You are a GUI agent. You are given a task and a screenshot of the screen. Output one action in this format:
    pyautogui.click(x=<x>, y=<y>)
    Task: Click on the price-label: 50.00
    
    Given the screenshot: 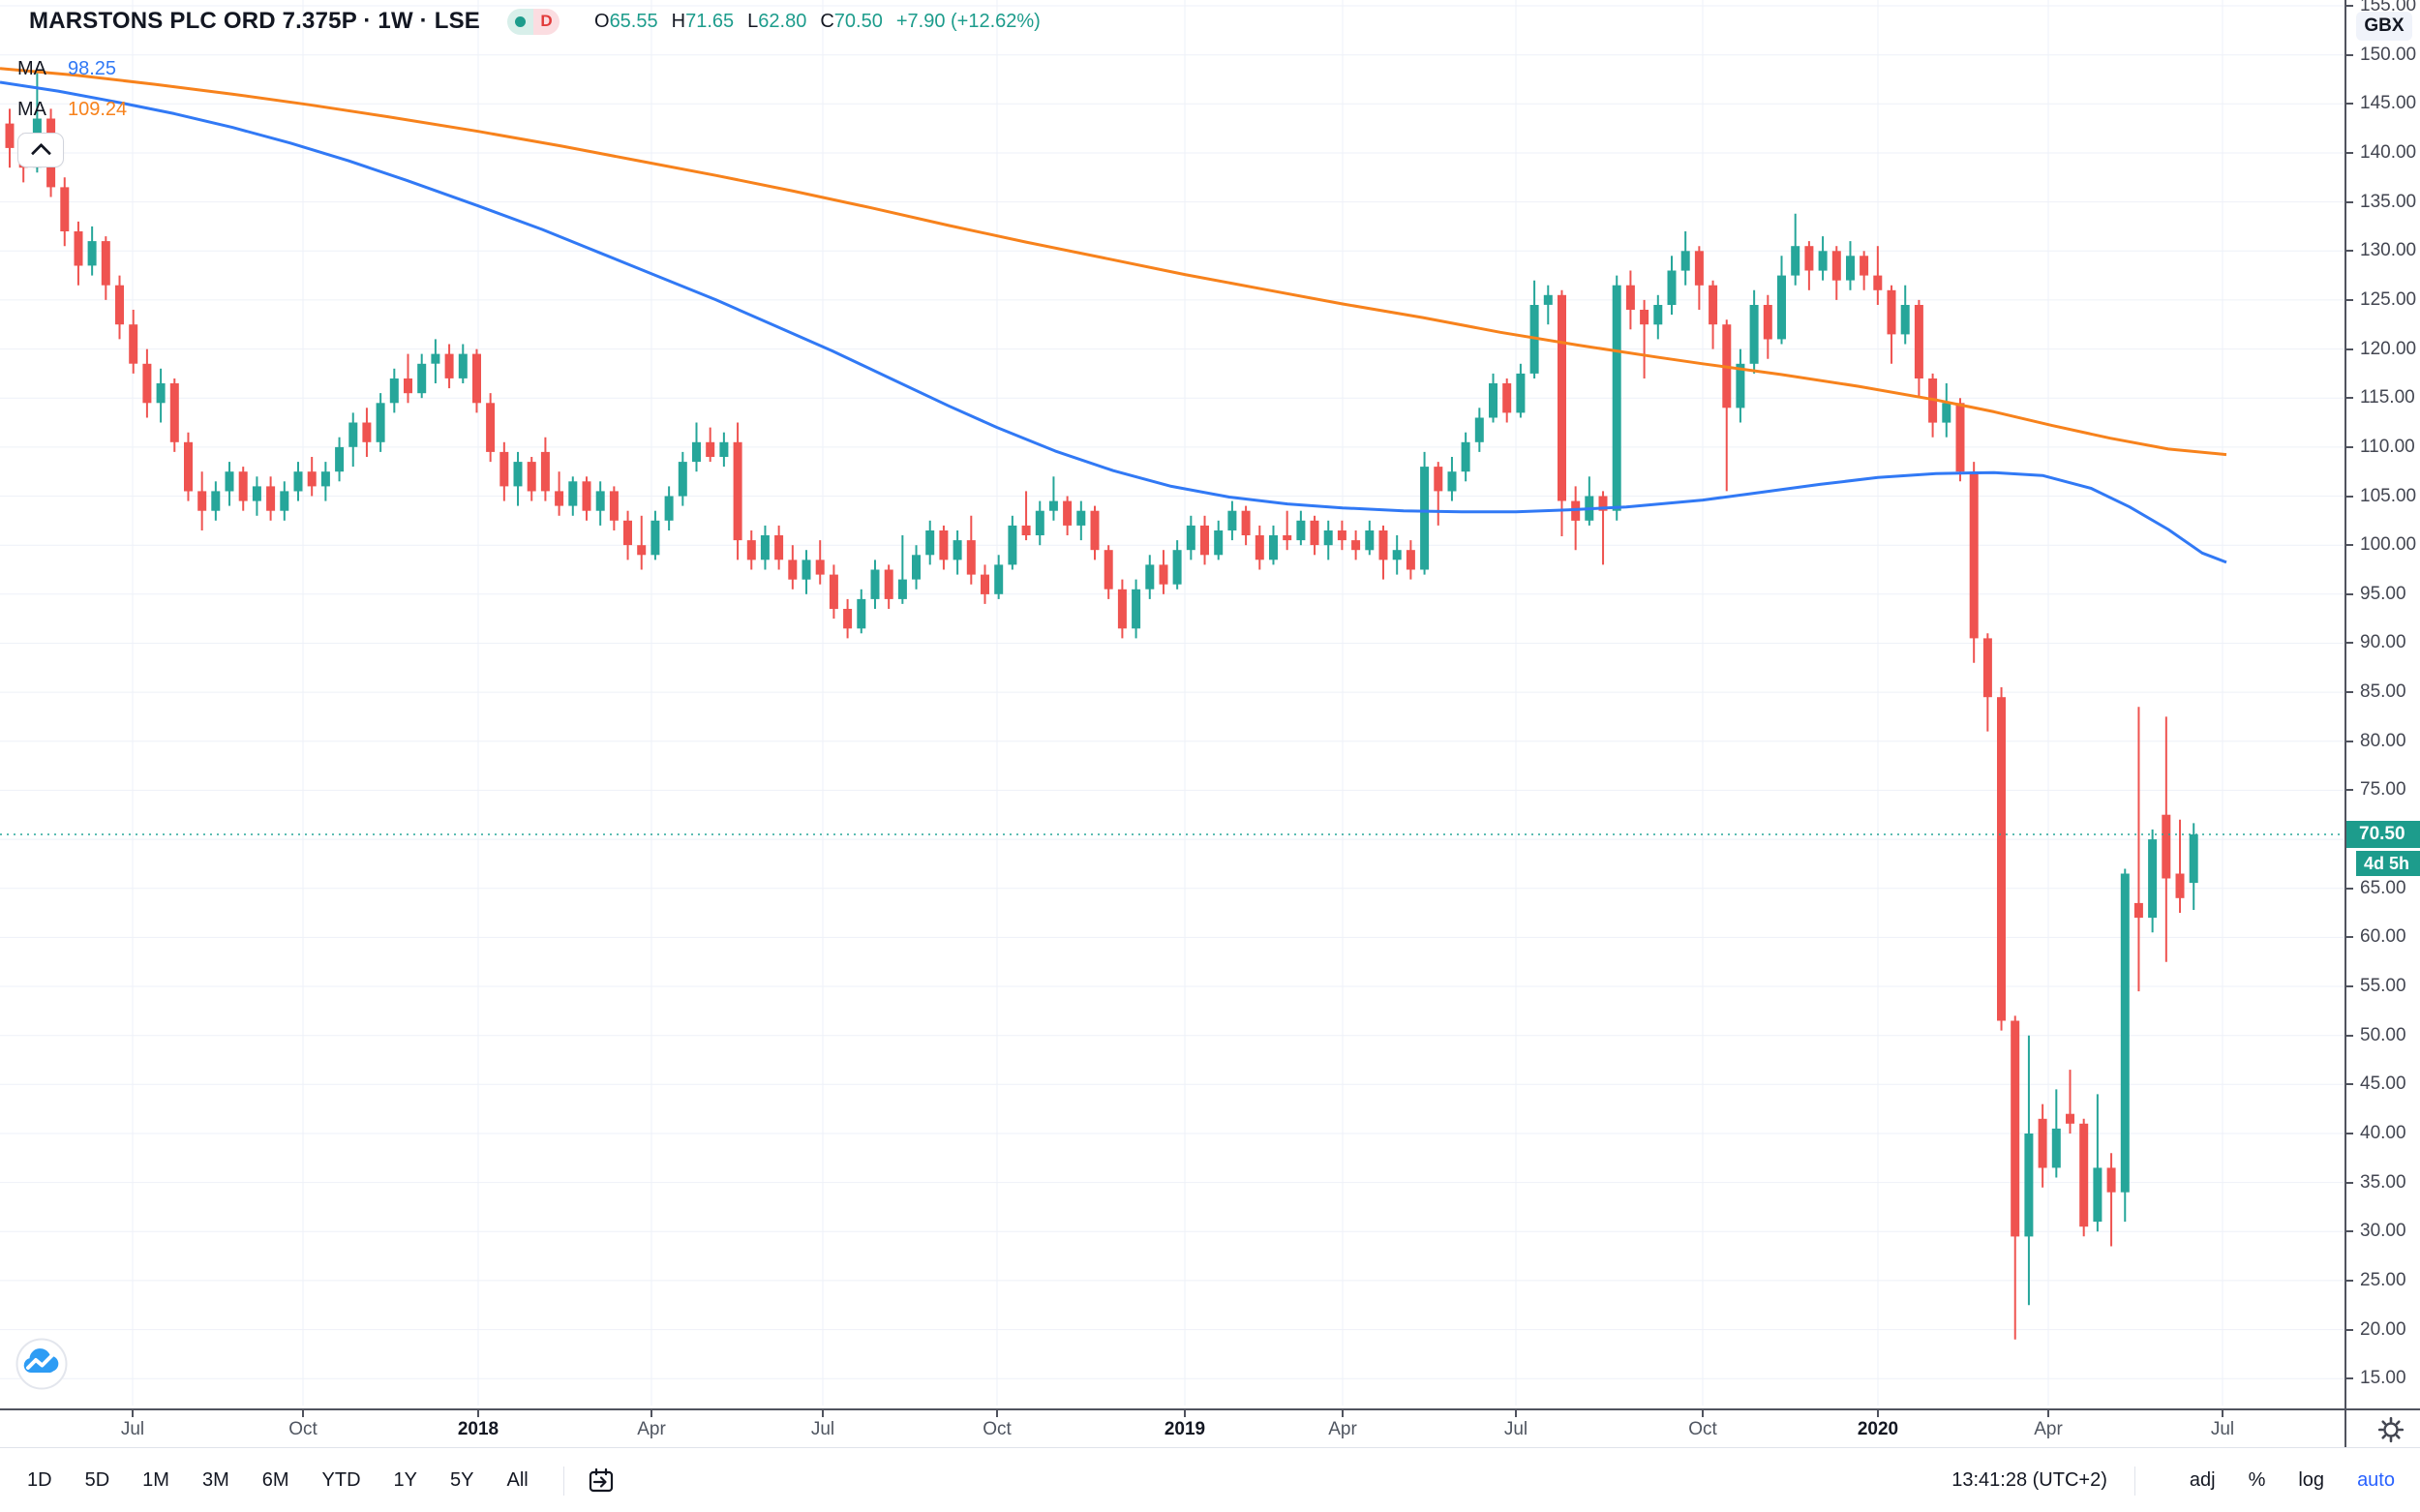 What is the action you would take?
    pyautogui.click(x=2383, y=1035)
    